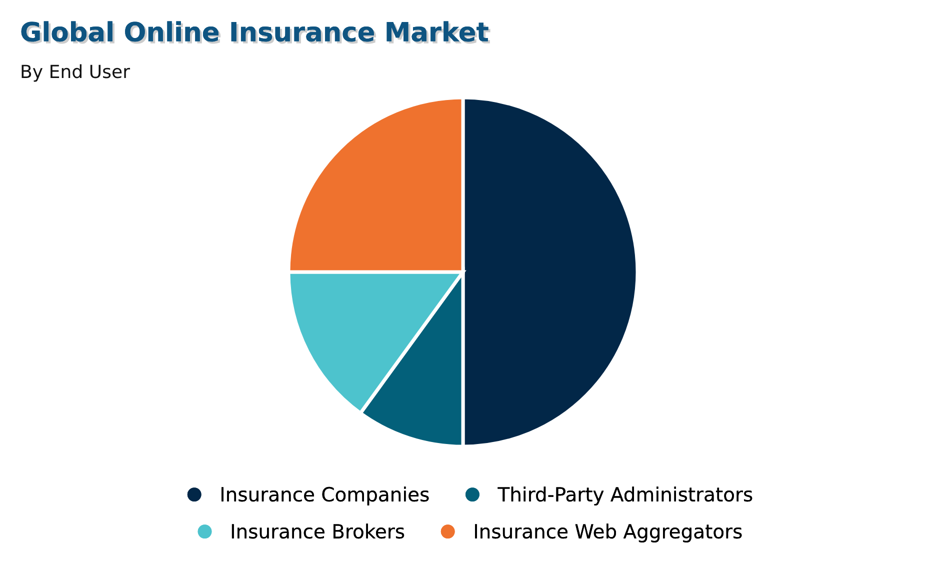  I want to click on legend-label: Insurance Web Aggregators, so click(608, 533).